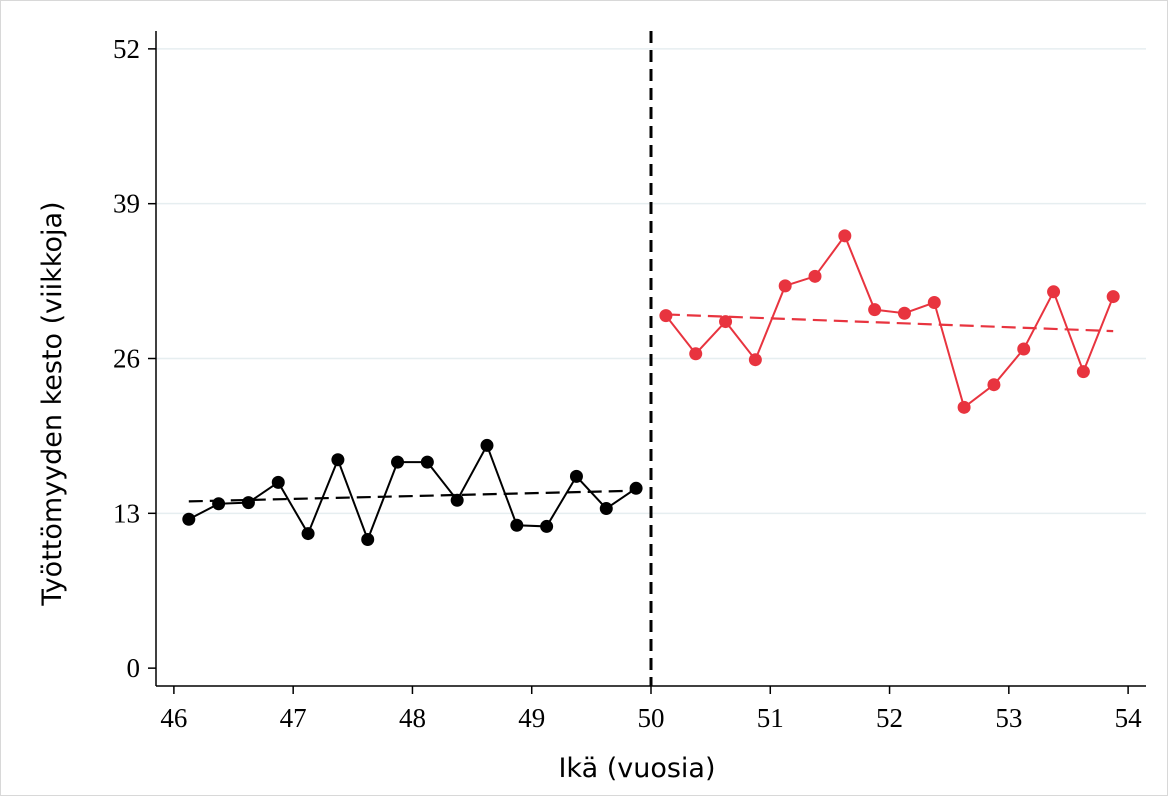  I want to click on y-tick-label: 52, so click(126, 49).